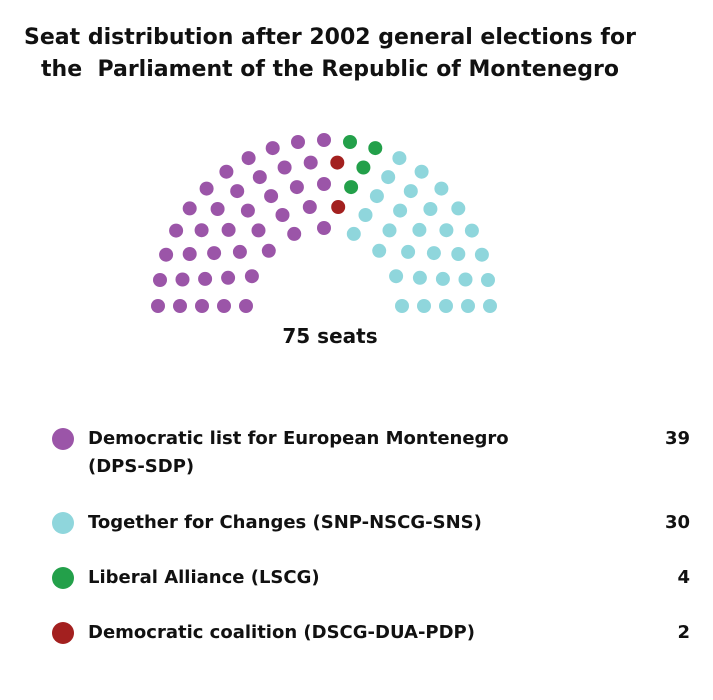 This screenshot has width=713, height=700. Describe the element at coordinates (285, 522) in the screenshot. I see `legend-label-snp-nscg-sns: Together for Changes (SNP-NSCG-SNS)` at that location.